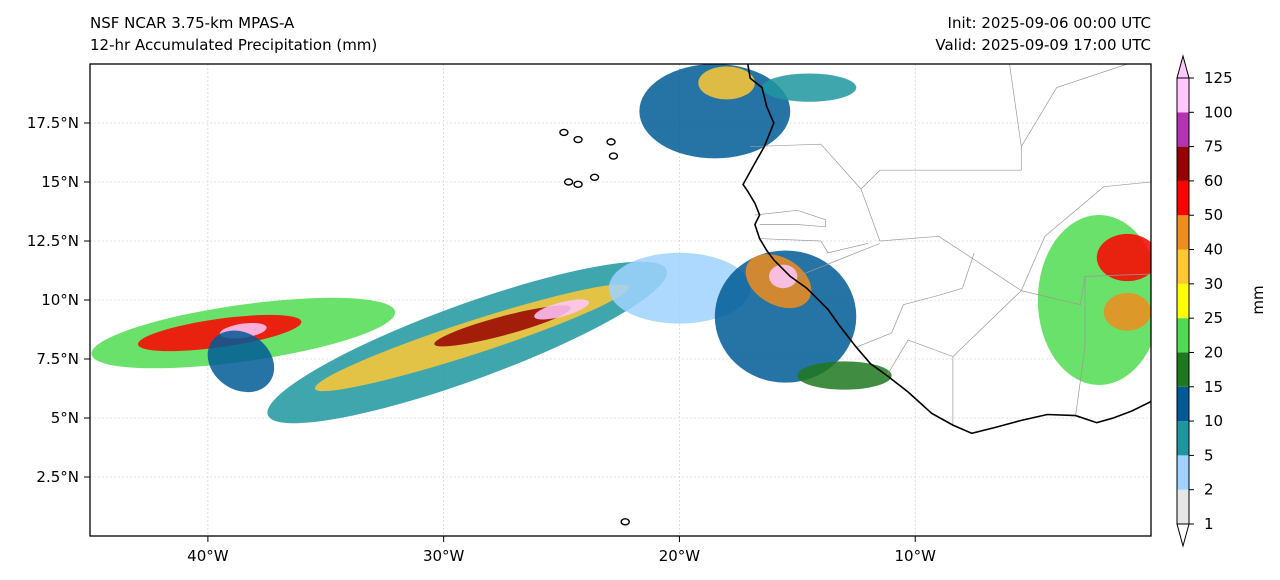 The width and height of the screenshot is (1280, 580). I want to click on colorbar-tick-label: 125, so click(1218, 78).